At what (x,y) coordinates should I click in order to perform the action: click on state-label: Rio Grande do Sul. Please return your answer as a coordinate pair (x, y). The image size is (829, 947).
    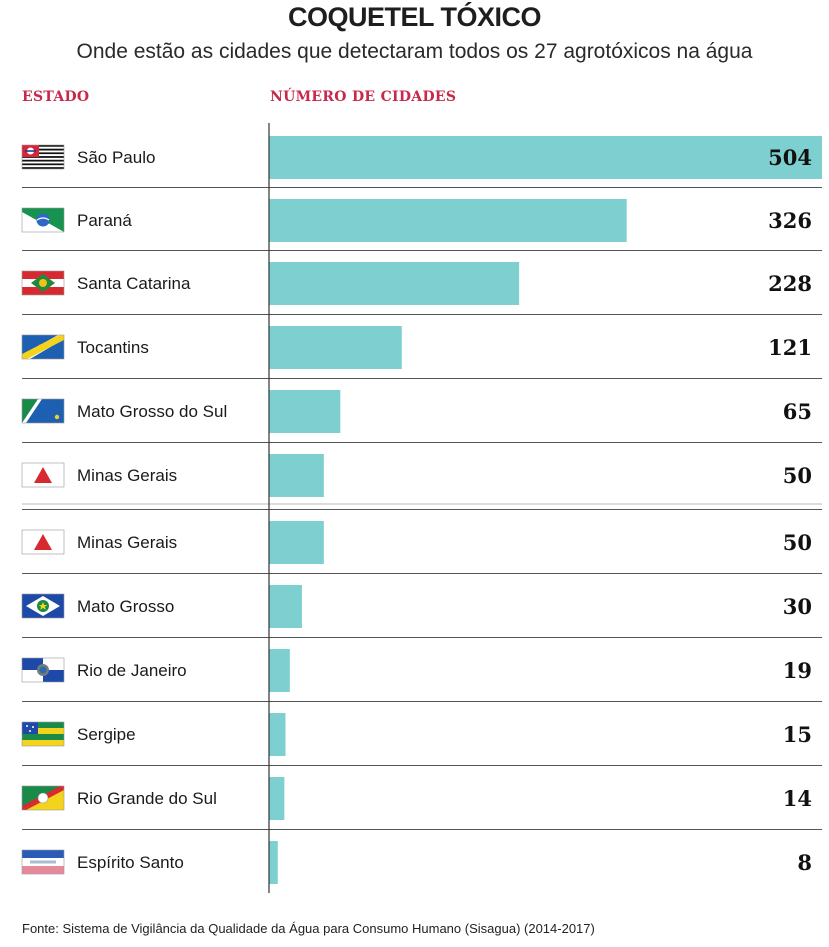
    Looking at the image, I should click on (147, 798).